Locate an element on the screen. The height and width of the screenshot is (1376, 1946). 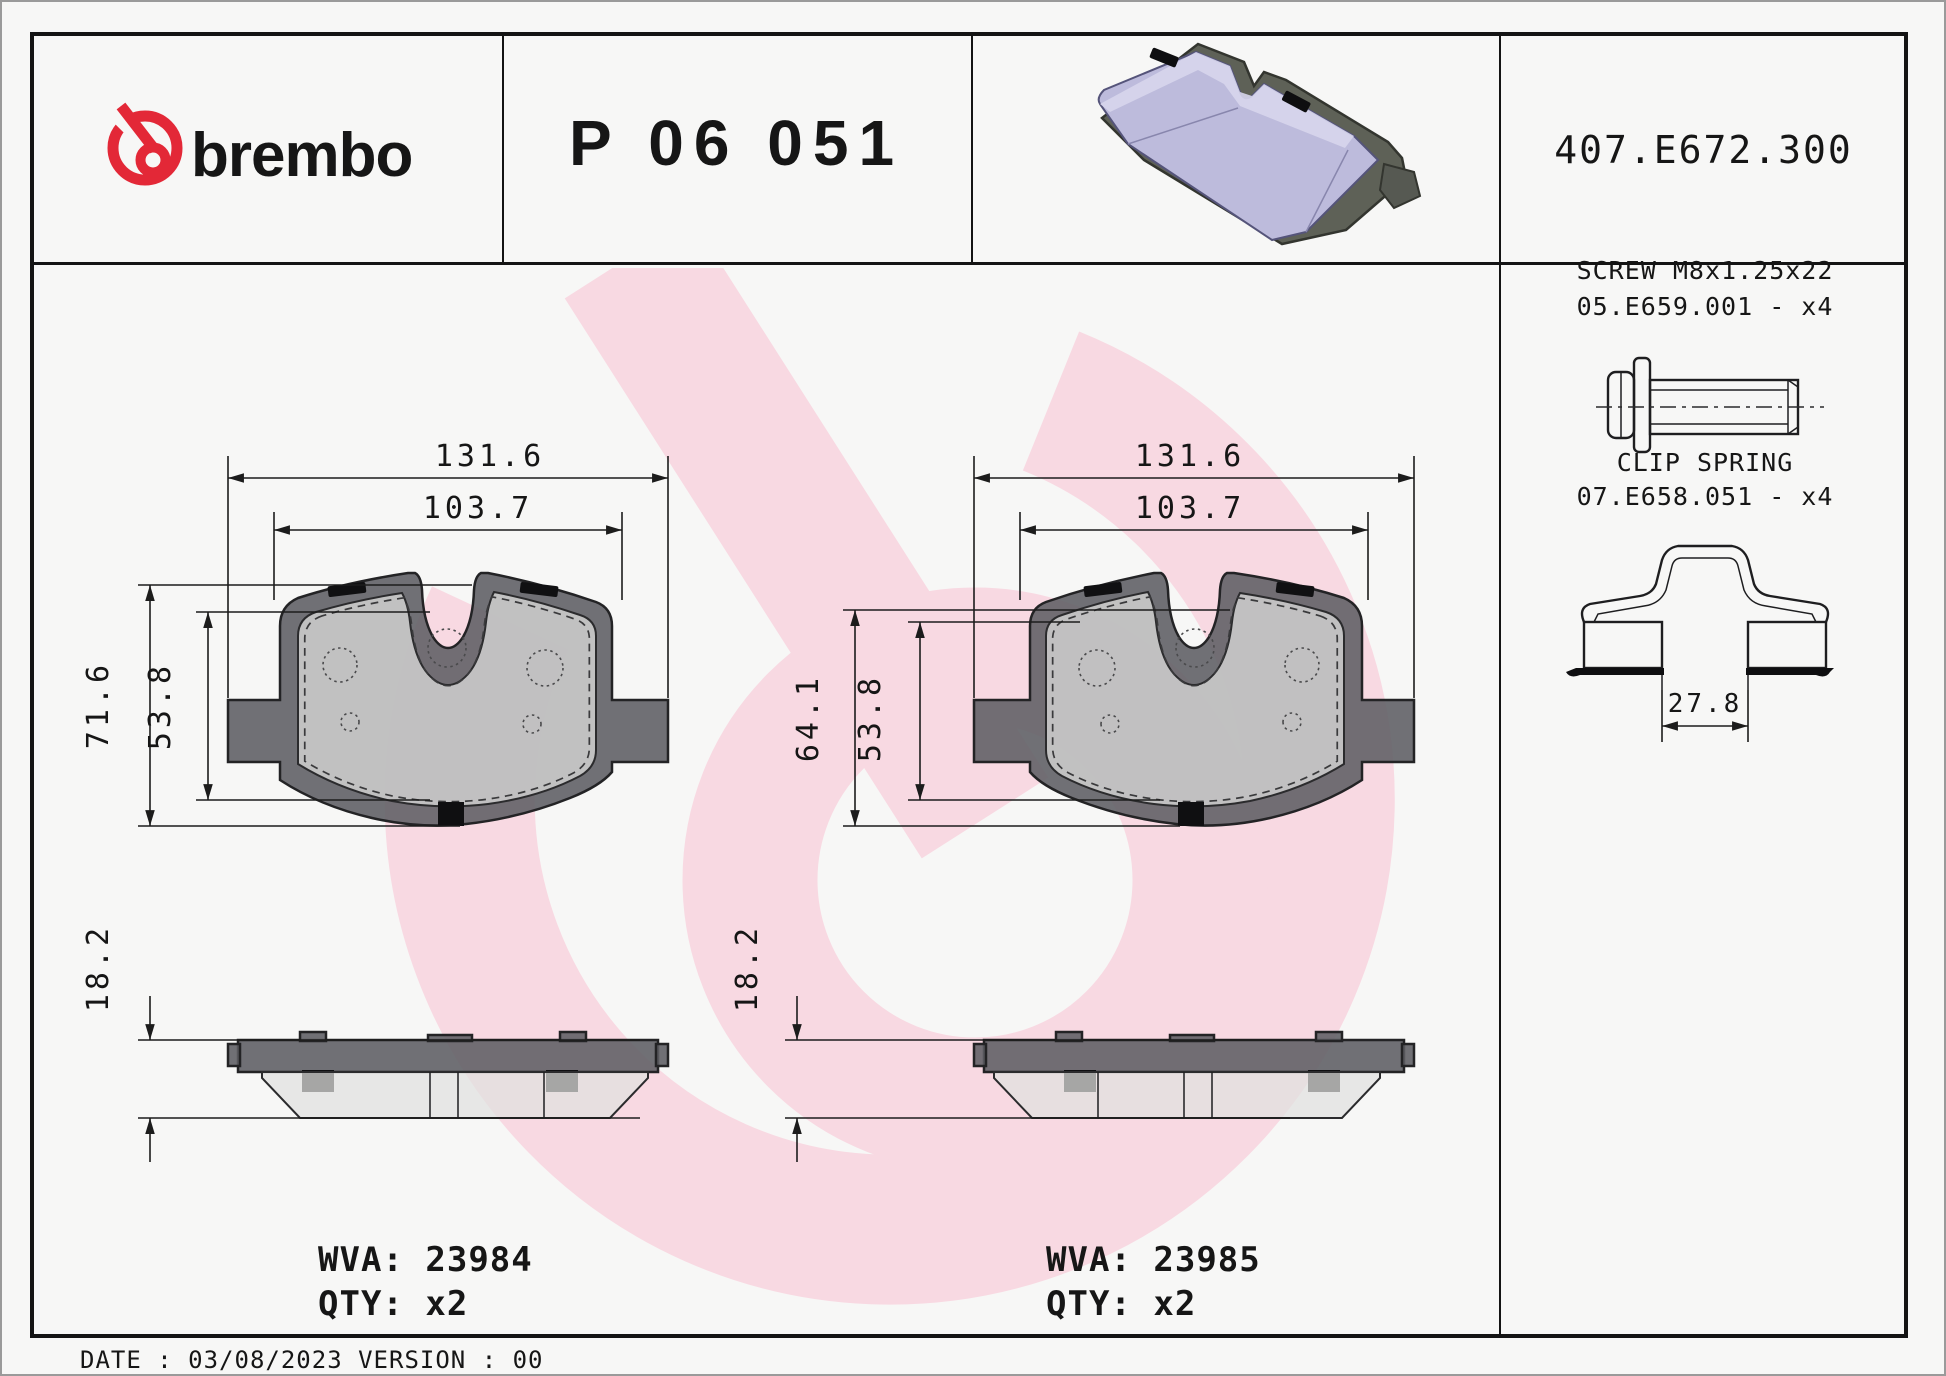
footer-revision-line: DATE : 03/08/2023 VERSION : 00 is located at coordinates (312, 1360).